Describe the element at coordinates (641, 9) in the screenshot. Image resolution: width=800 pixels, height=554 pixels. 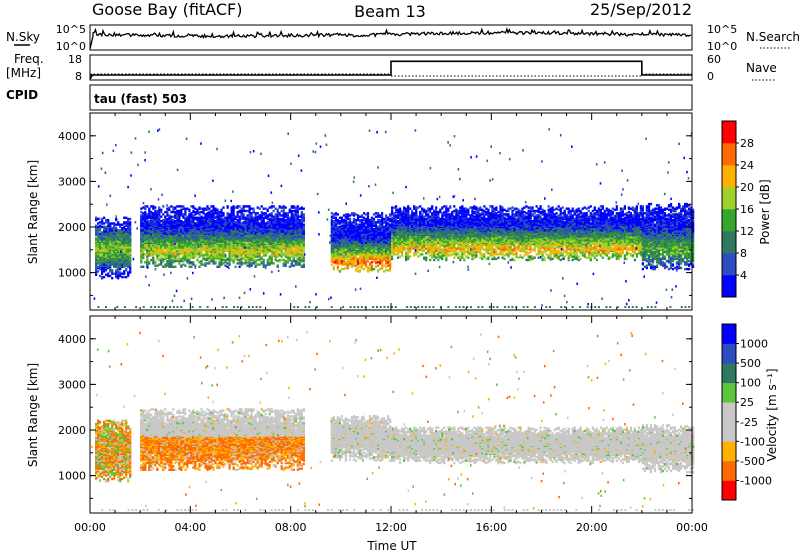
I see `date-title: 25/Sep/2012` at that location.